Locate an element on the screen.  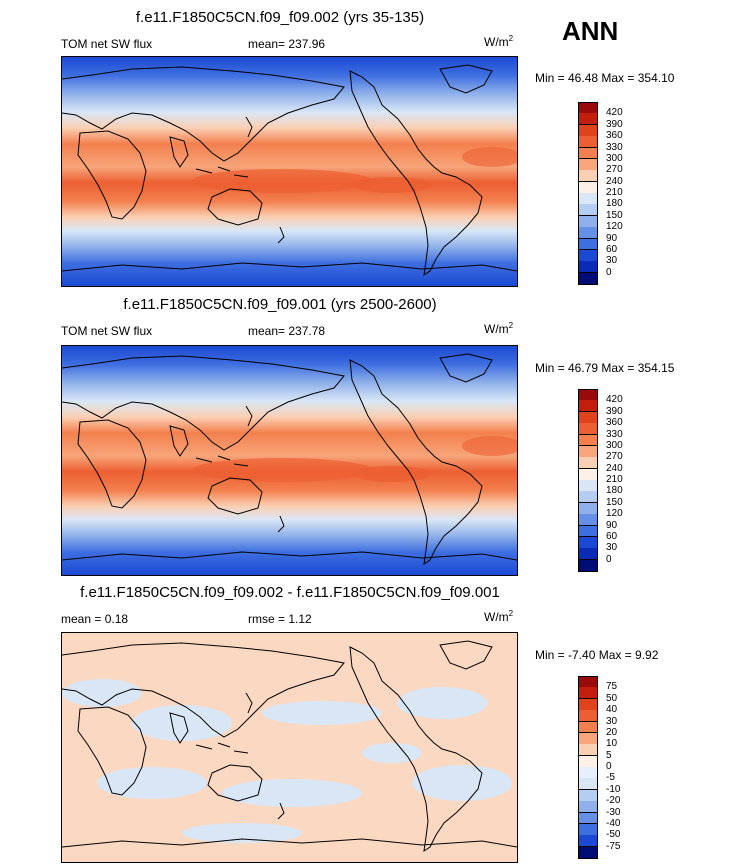
panel-3-colorbar: 75 50 40 30 20 10 5 0 -5 -10 -20 -30 -40 -50 -75 is located at coordinates (608, 767).